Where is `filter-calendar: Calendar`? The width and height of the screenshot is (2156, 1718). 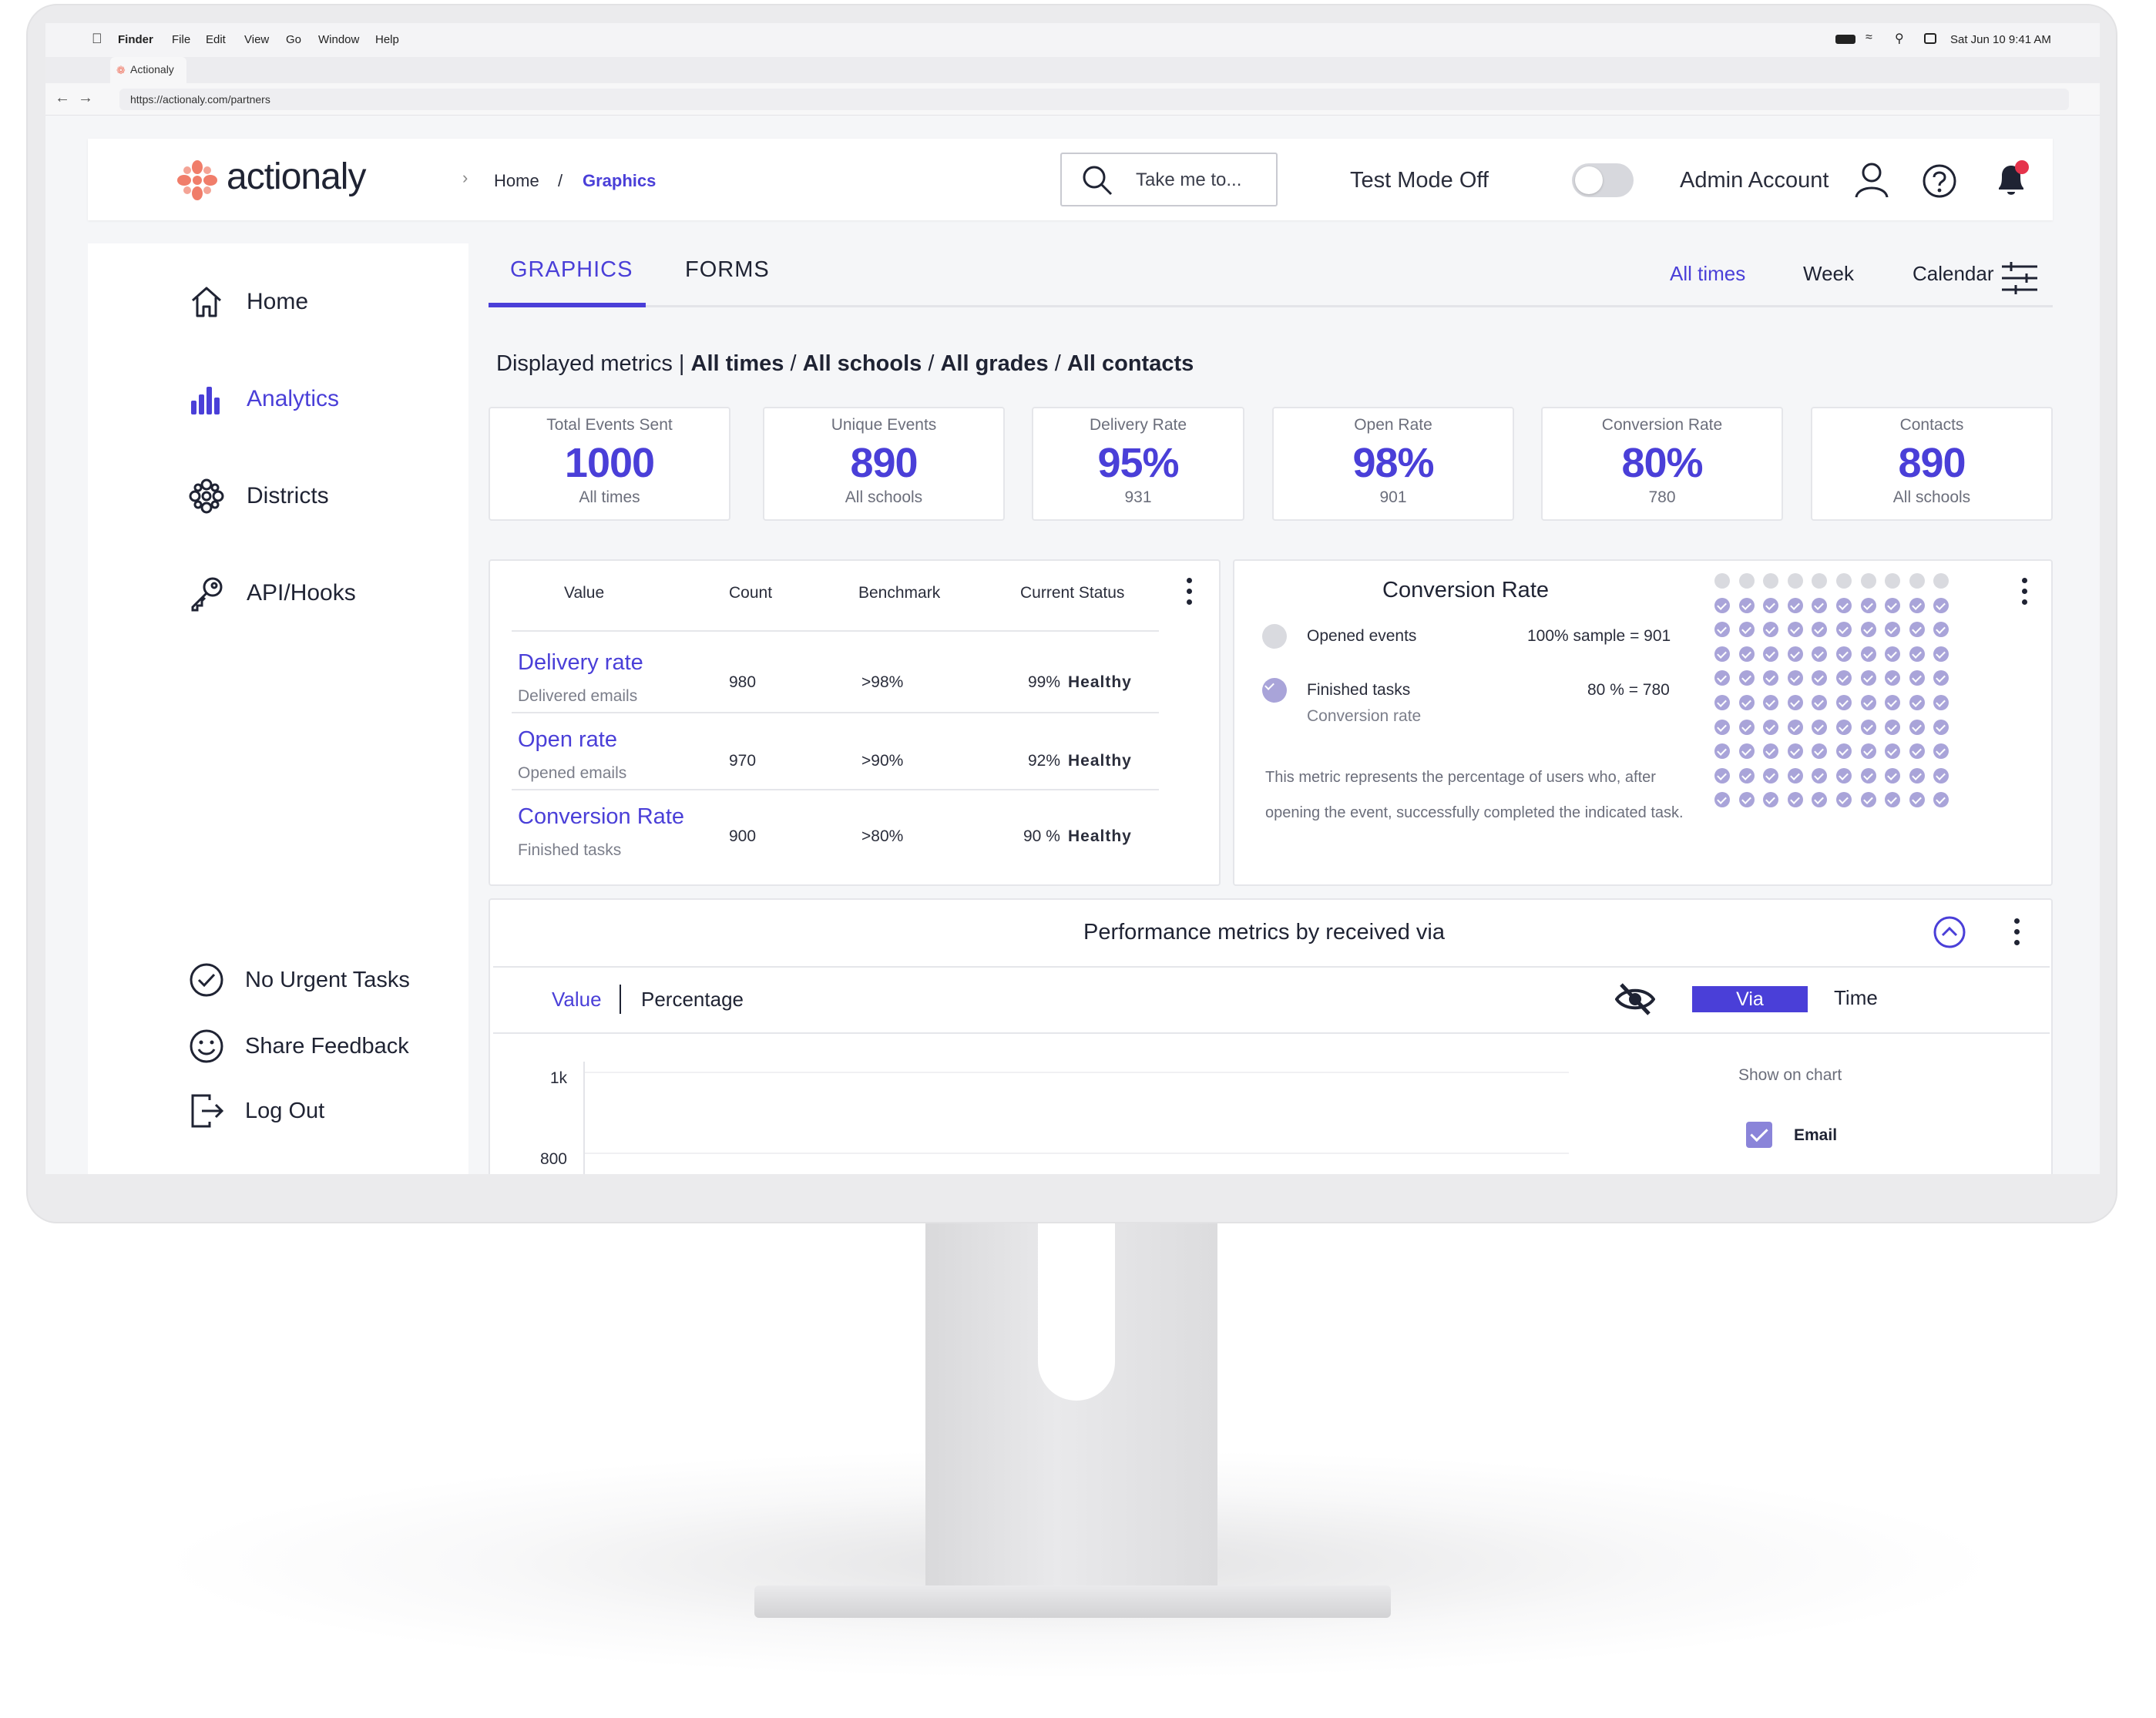 filter-calendar: Calendar is located at coordinates (1953, 273).